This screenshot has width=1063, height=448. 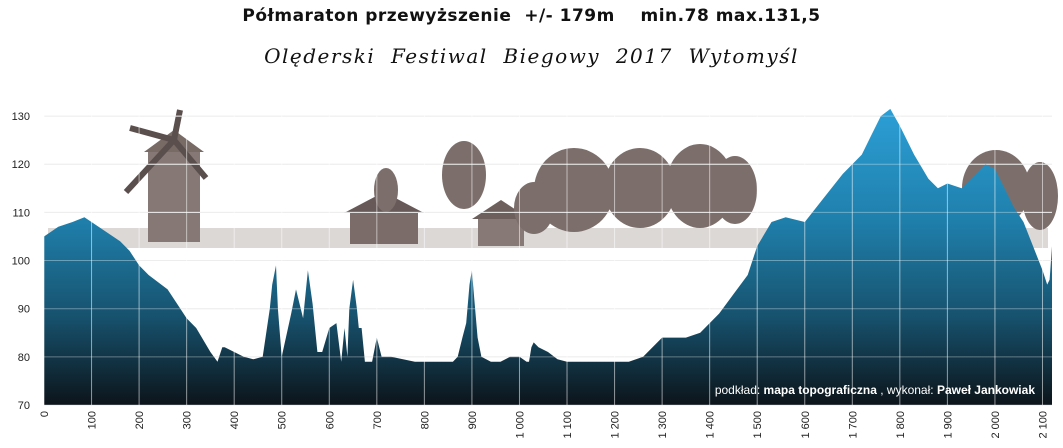 What do you see at coordinates (901, 425) in the screenshot?
I see `x-tick-label: 1 800` at bounding box center [901, 425].